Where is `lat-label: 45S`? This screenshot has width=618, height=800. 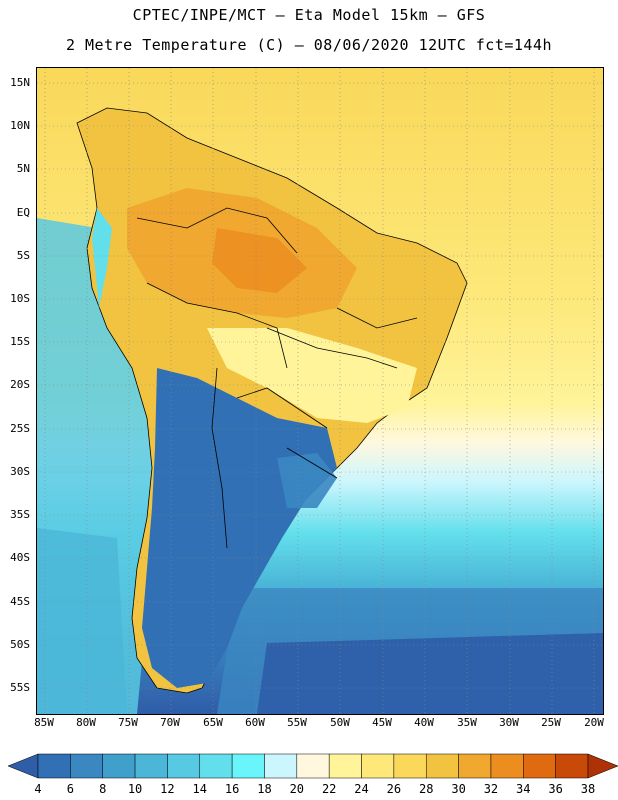 lat-label: 45S is located at coordinates (20, 601).